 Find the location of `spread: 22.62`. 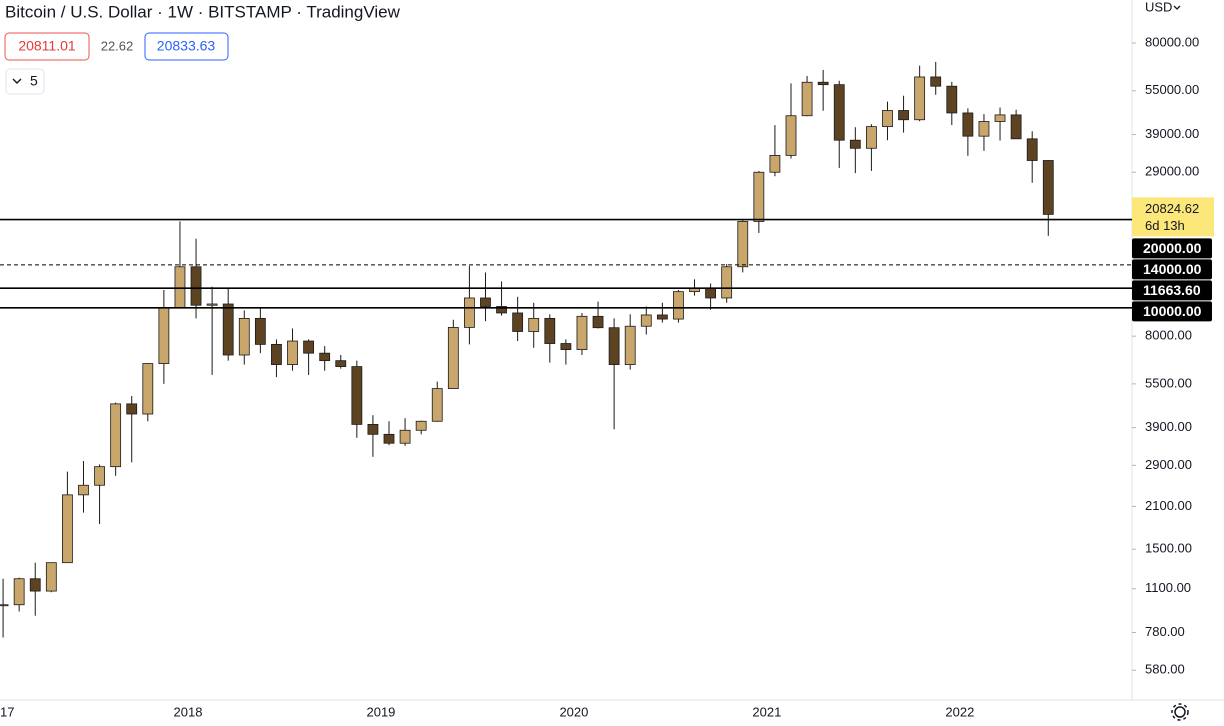

spread: 22.62 is located at coordinates (117, 45).